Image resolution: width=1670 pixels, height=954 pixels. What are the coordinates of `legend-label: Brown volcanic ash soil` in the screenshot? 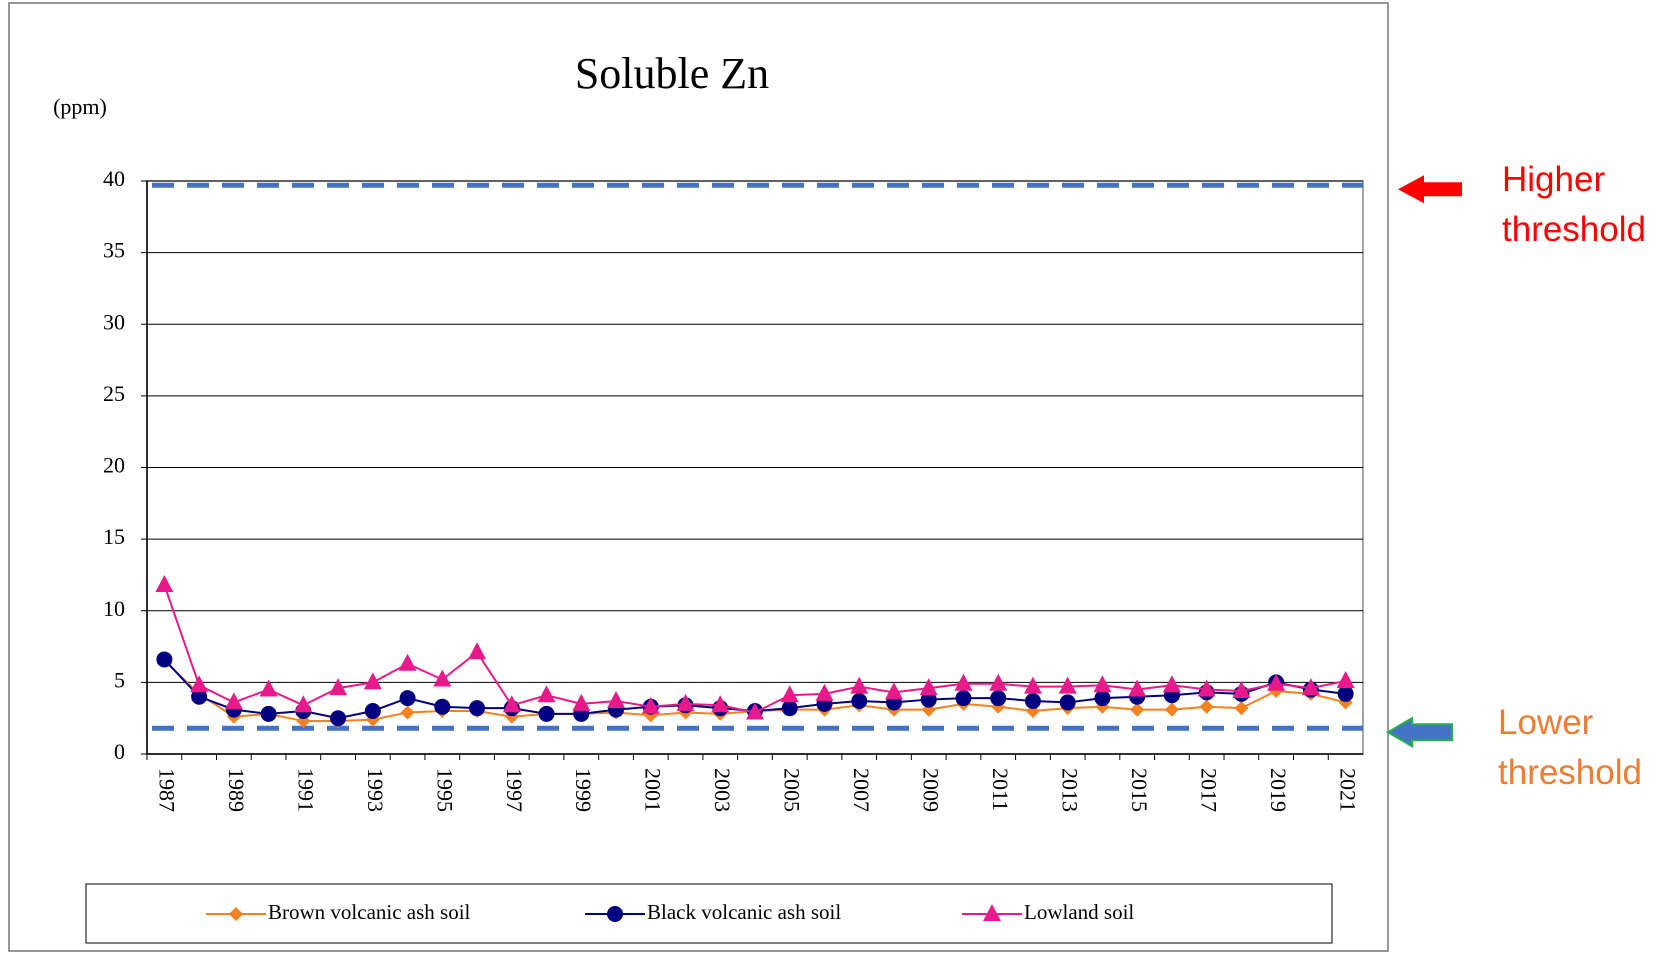 It's located at (369, 912).